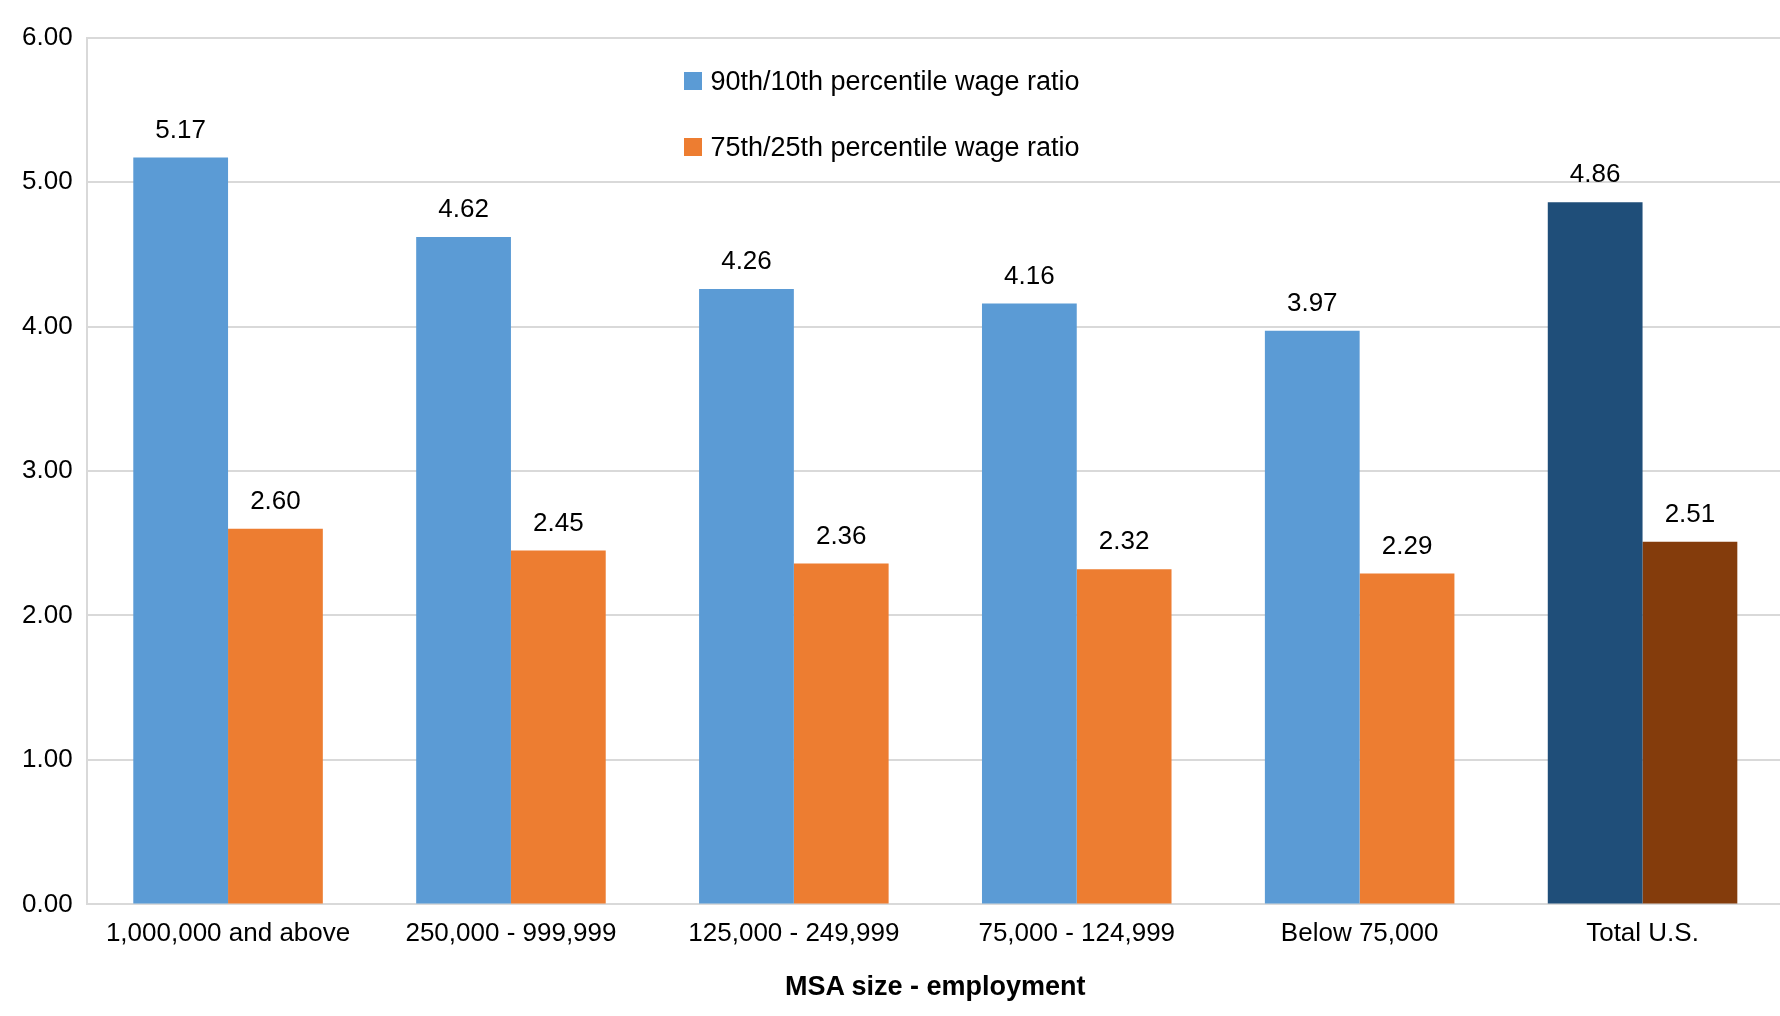  Describe the element at coordinates (1124, 540) in the screenshot. I see `data-label: 2.32` at that location.